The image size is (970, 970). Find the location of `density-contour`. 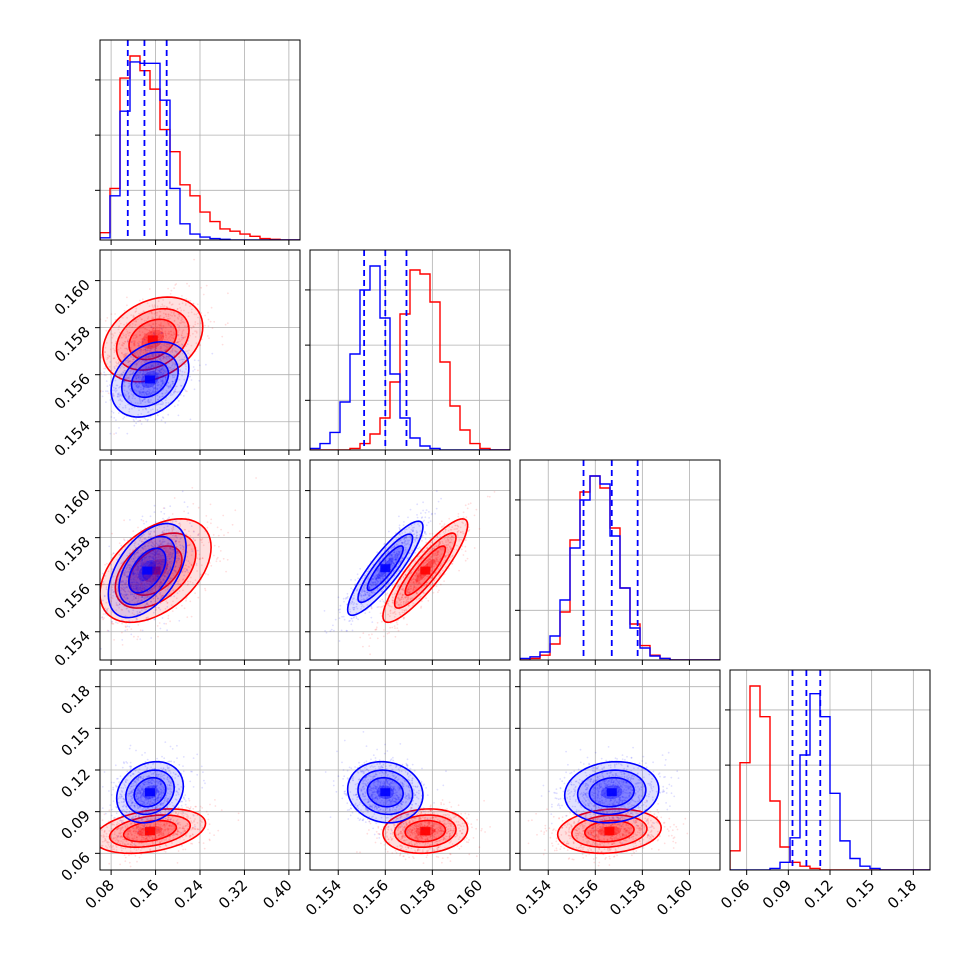

density-contour is located at coordinates (425, 570).